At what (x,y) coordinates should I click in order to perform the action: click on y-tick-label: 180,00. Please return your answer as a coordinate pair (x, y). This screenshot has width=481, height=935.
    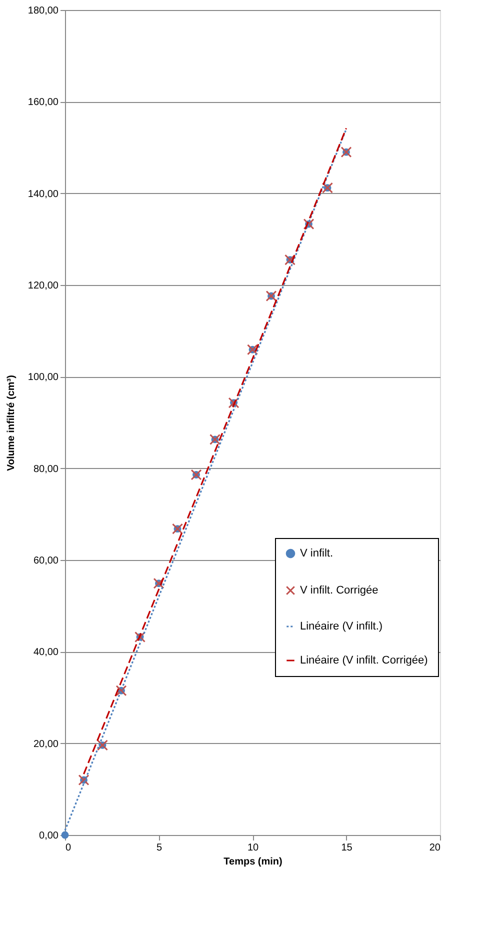
    Looking at the image, I should click on (43, 11).